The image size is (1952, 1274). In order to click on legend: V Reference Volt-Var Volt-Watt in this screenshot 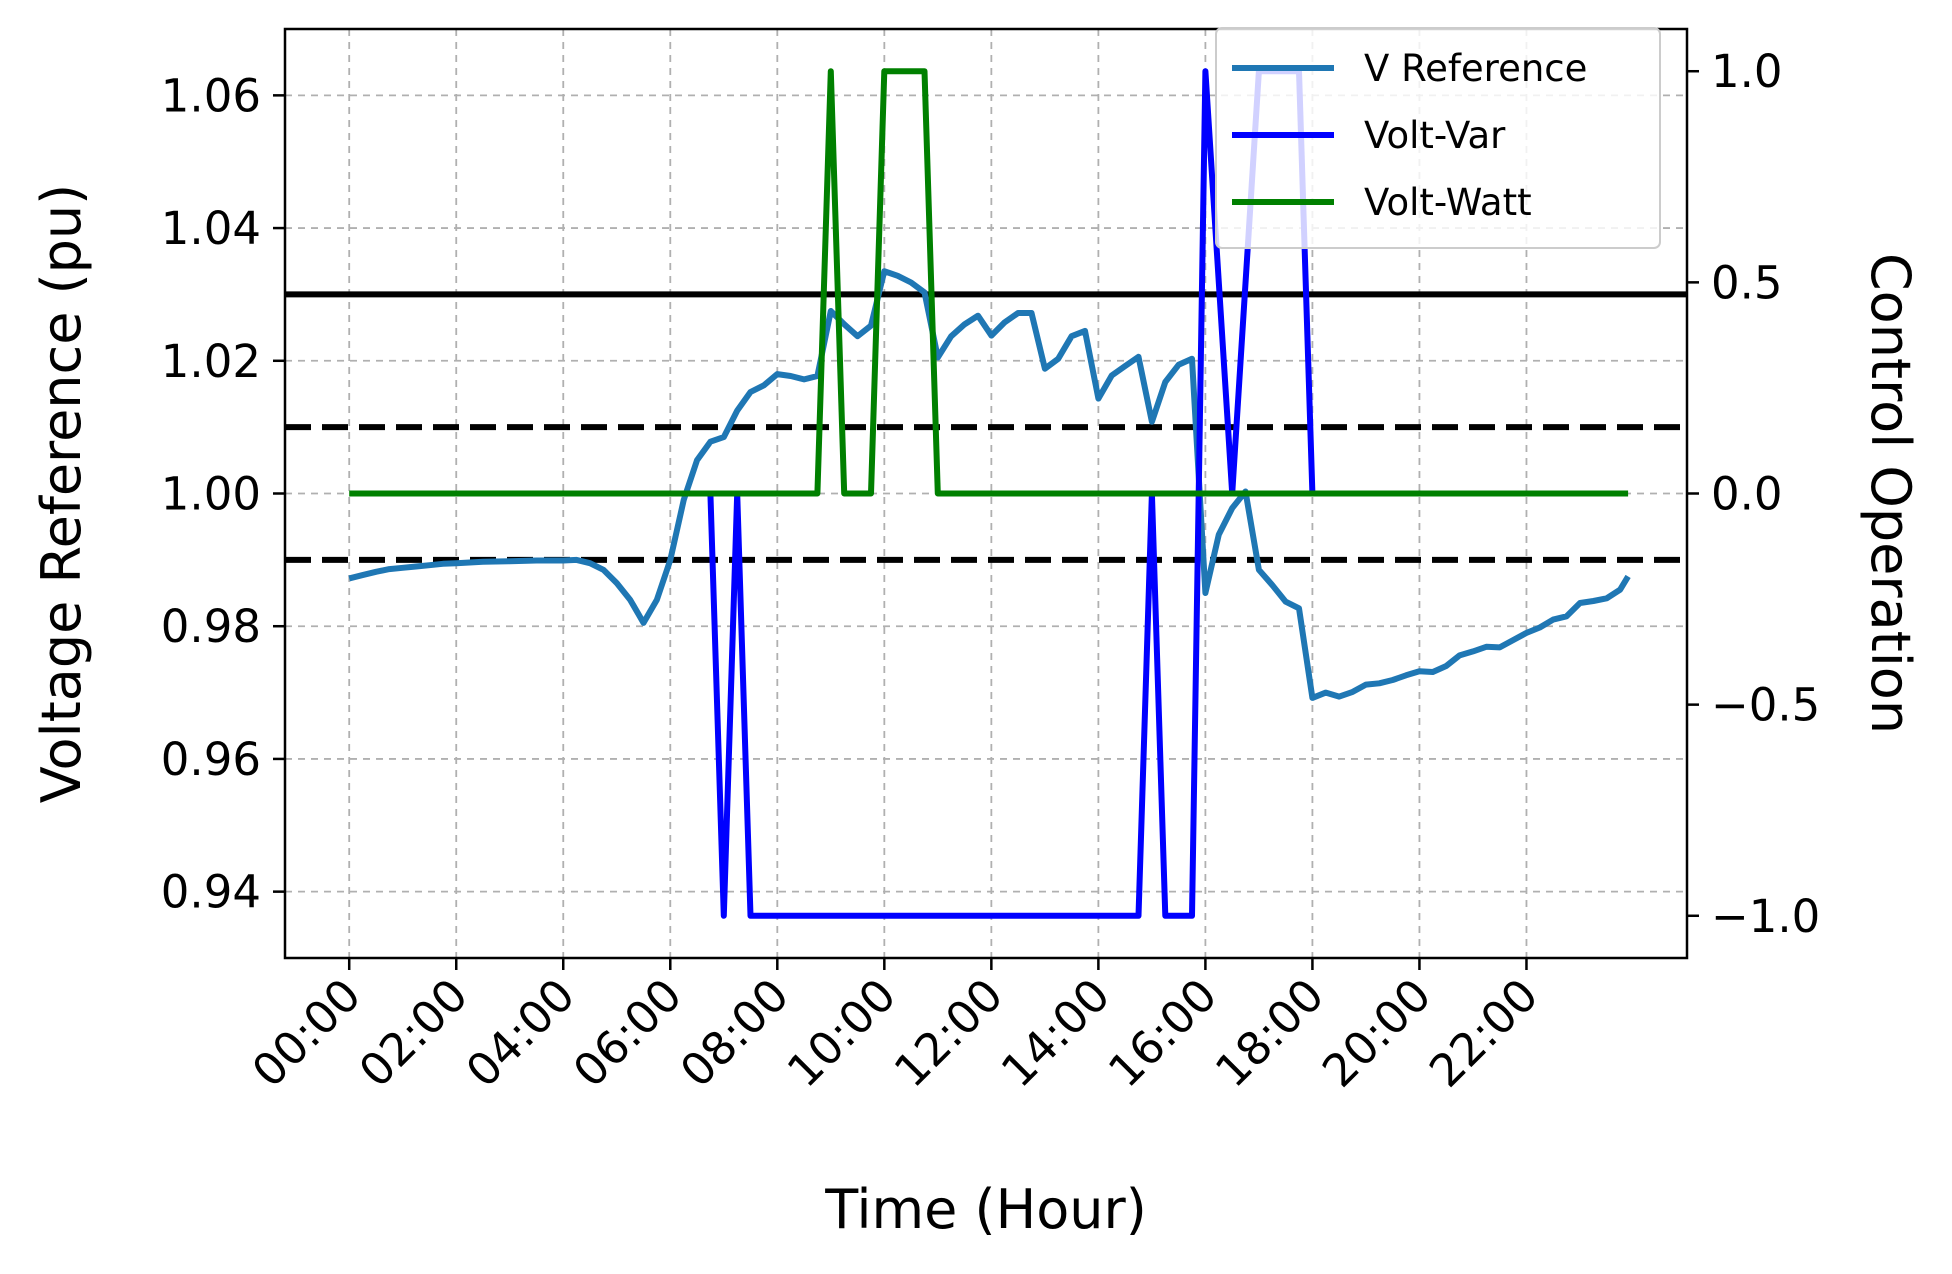, I will do `click(1438, 138)`.